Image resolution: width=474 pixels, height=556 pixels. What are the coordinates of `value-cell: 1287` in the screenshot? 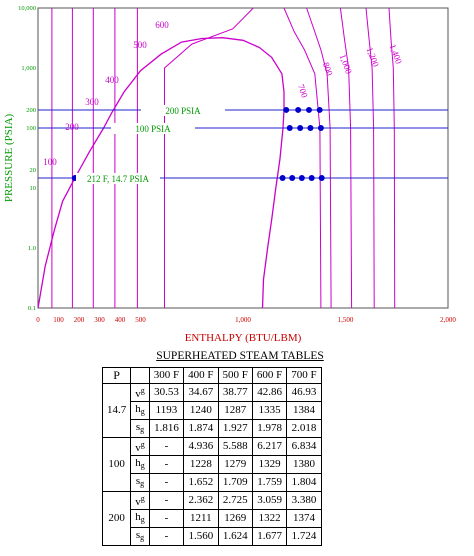 It's located at (235, 410).